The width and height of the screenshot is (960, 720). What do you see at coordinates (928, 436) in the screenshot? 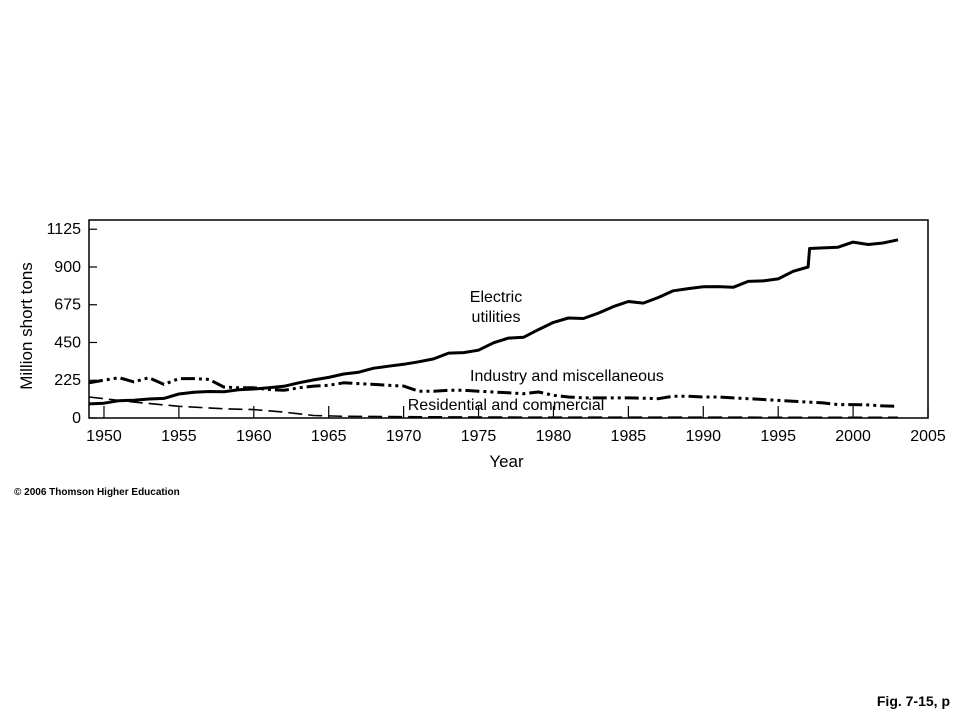
I see `x-tick-label: 2005` at bounding box center [928, 436].